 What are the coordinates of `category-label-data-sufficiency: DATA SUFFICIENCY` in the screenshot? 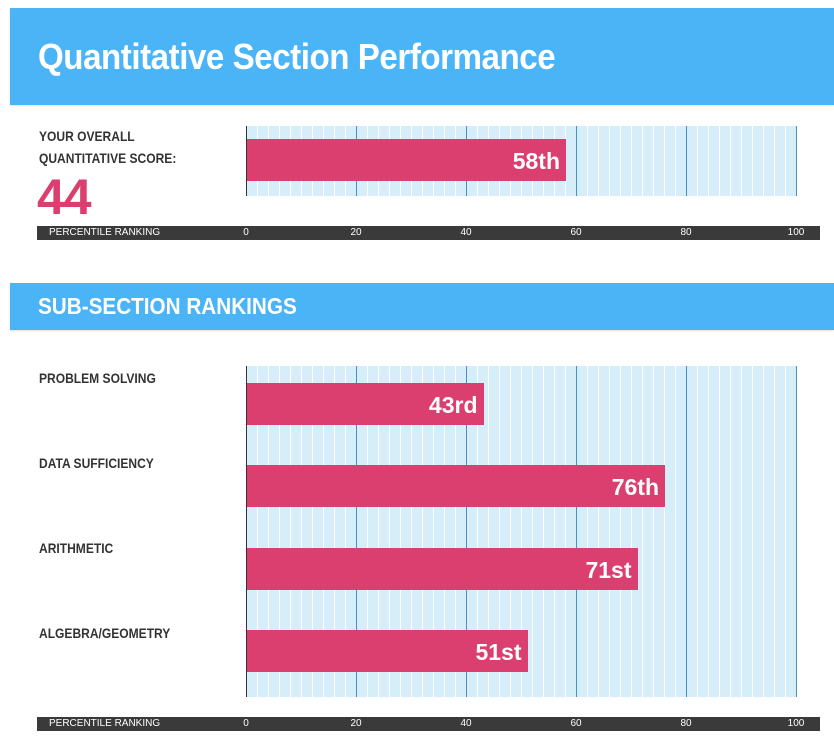 It's located at (96, 463).